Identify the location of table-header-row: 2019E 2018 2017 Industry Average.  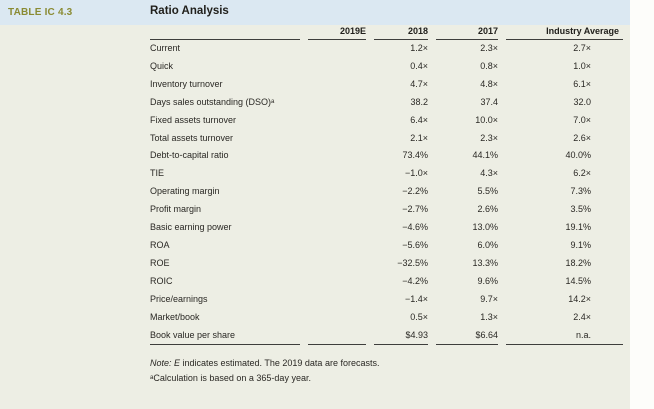
(386, 33).